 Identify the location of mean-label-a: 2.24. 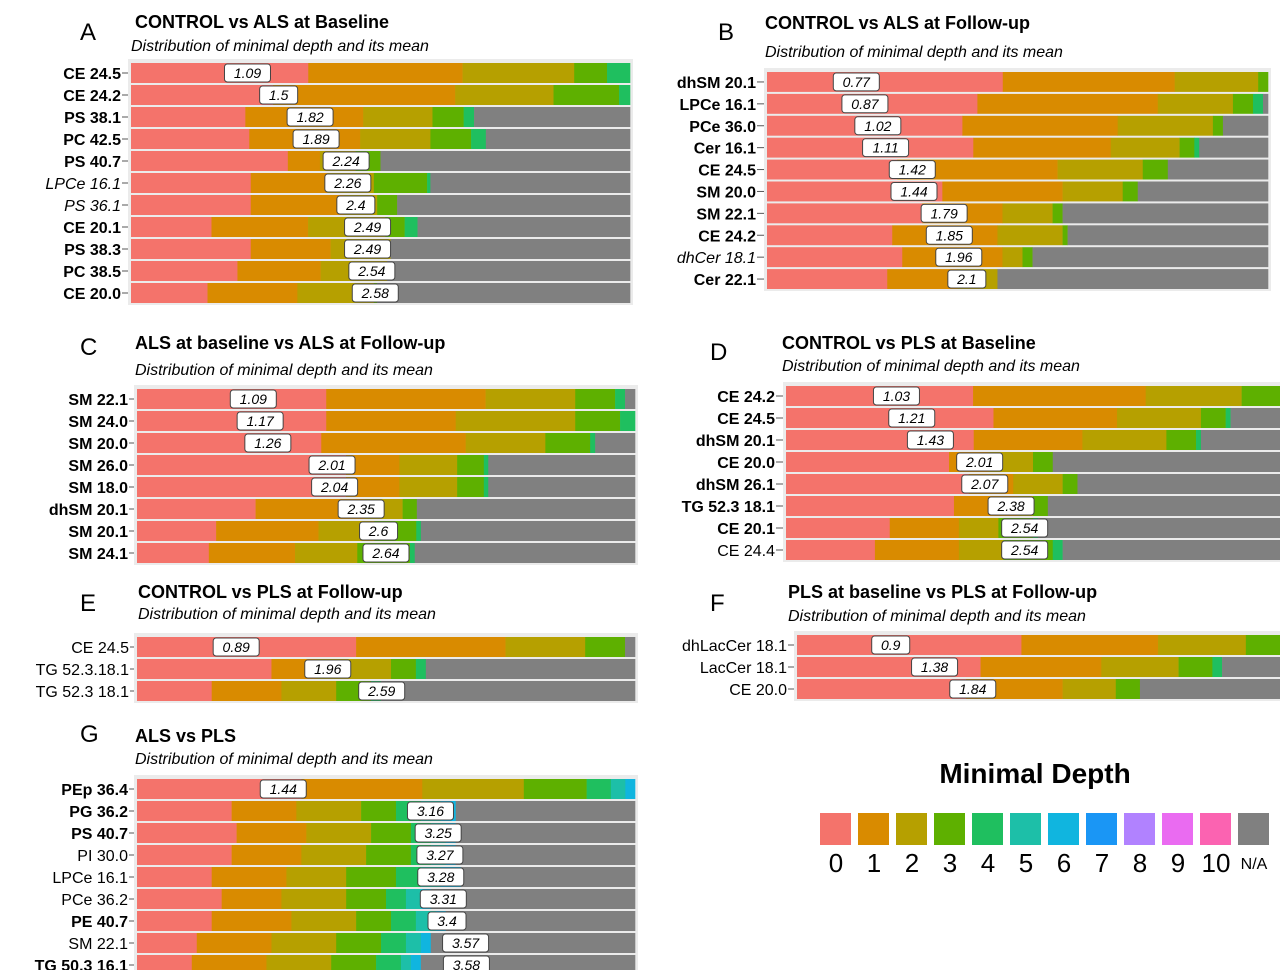
(345, 161).